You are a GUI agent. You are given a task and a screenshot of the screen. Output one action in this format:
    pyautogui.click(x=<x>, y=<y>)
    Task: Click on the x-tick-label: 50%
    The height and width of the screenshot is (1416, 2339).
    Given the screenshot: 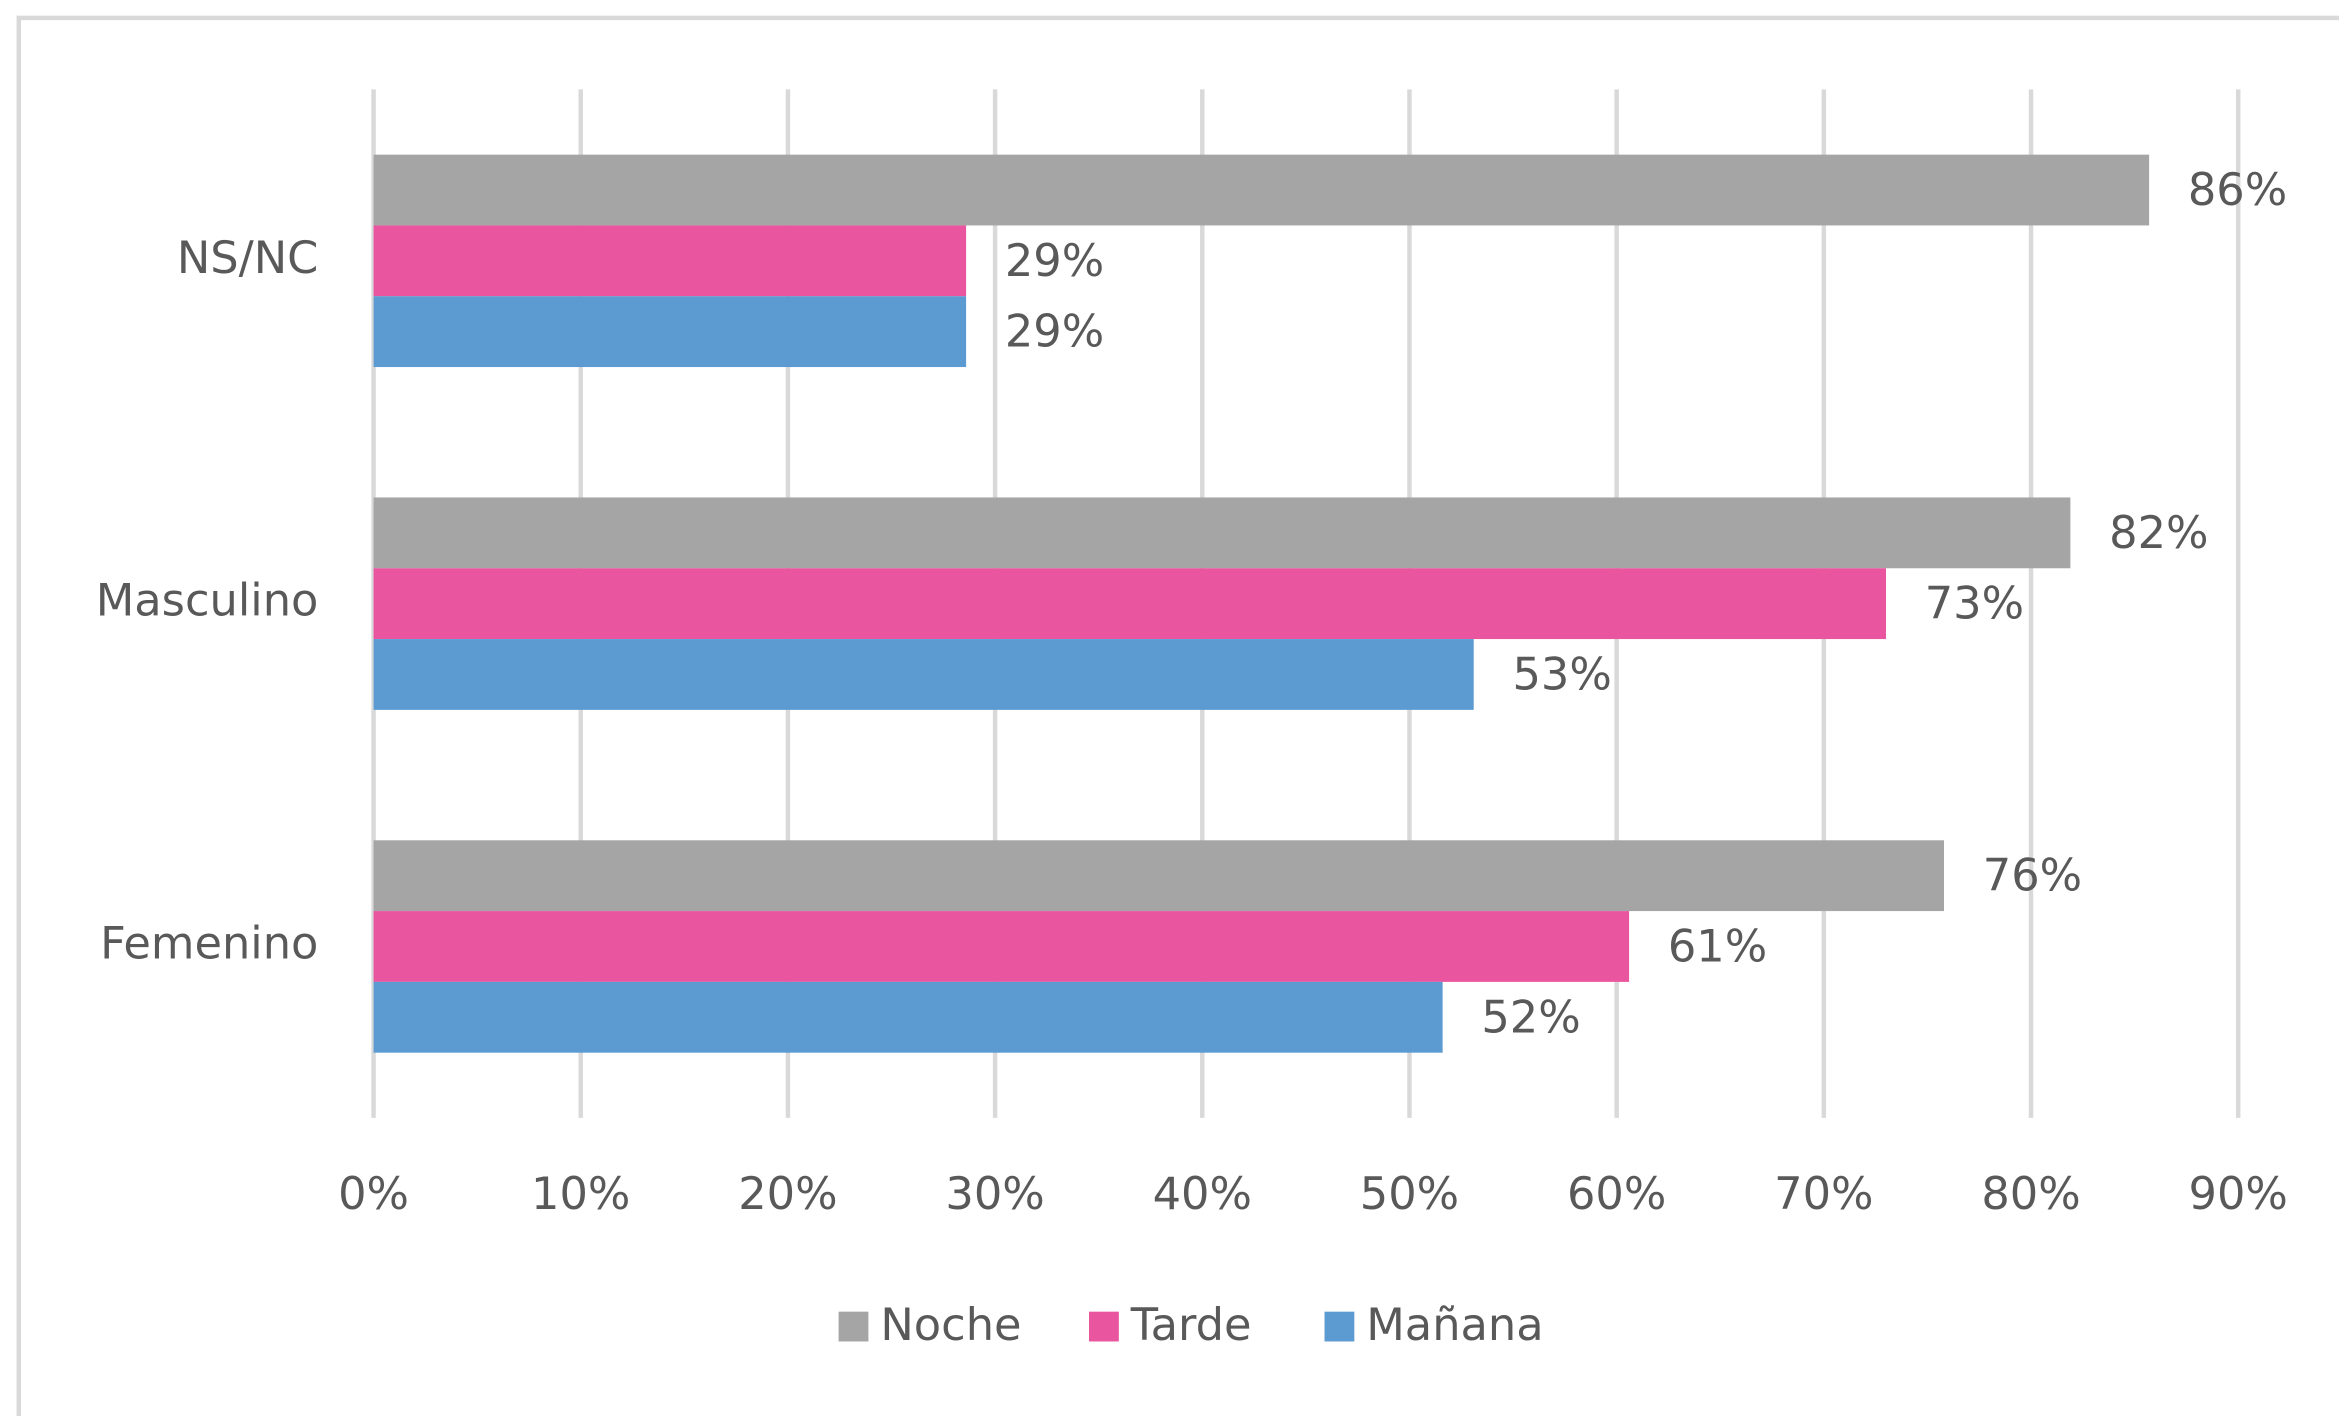 What is the action you would take?
    pyautogui.click(x=1409, y=1193)
    